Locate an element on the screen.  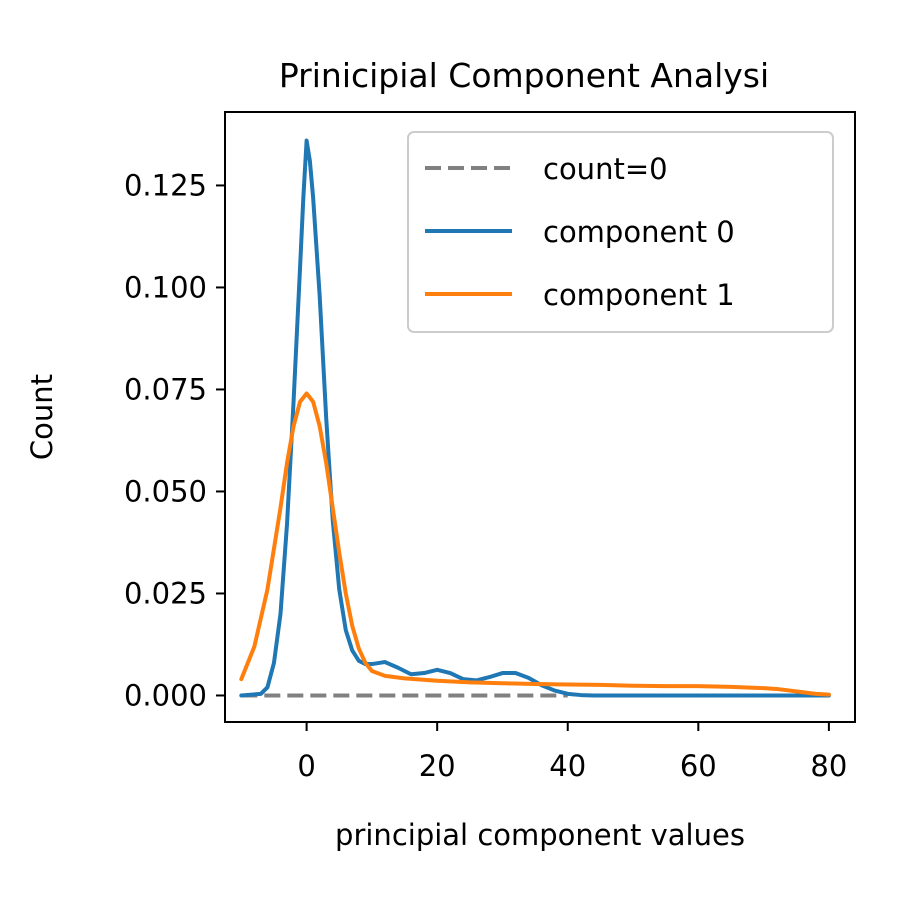
y-tick-label: 0.025 is located at coordinates (165, 593).